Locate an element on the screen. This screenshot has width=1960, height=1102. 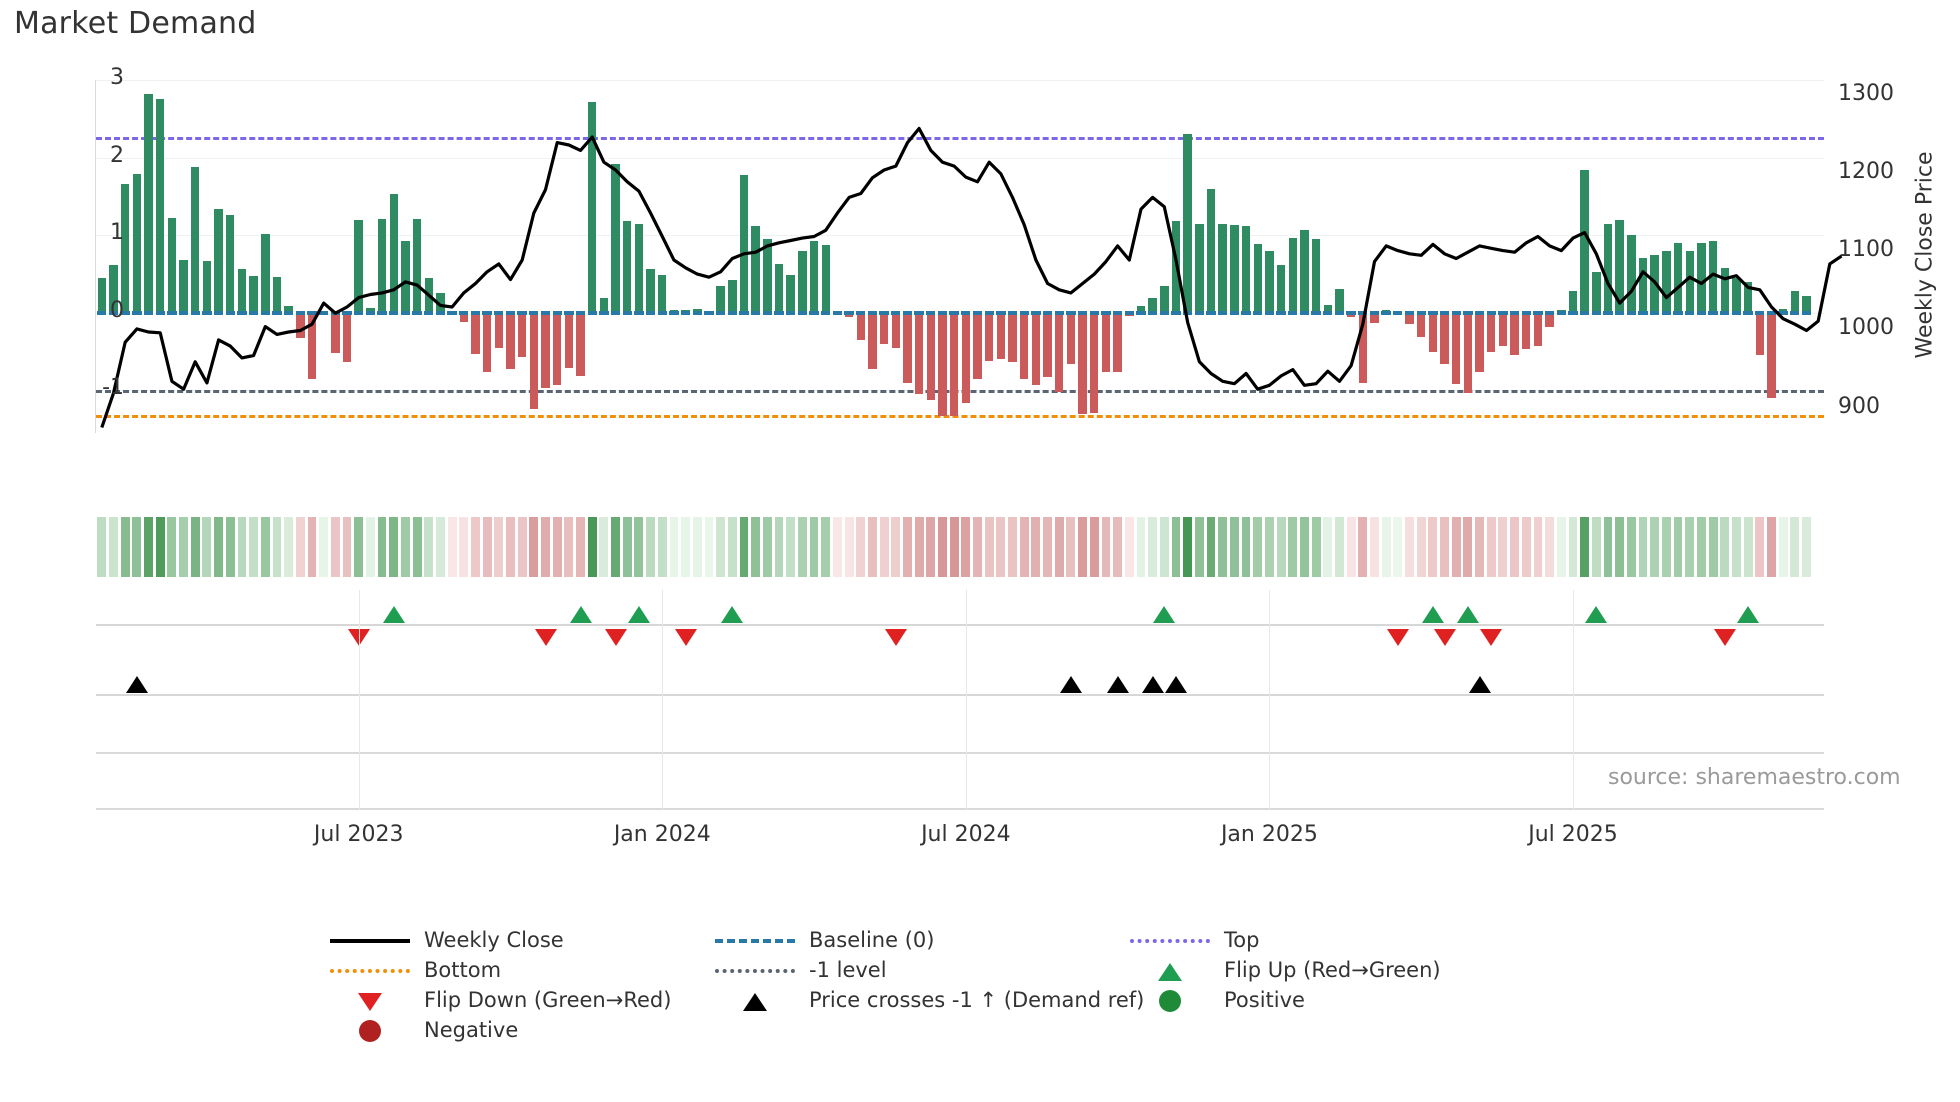
dotted-line-icon is located at coordinates (1170, 940).